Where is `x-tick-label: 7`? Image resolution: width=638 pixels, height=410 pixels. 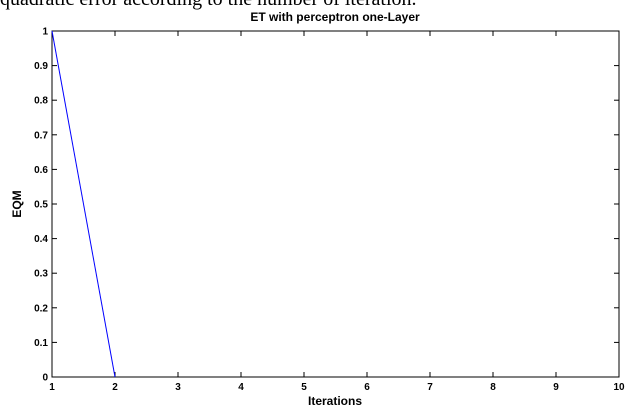
x-tick-label: 7 is located at coordinates (430, 387).